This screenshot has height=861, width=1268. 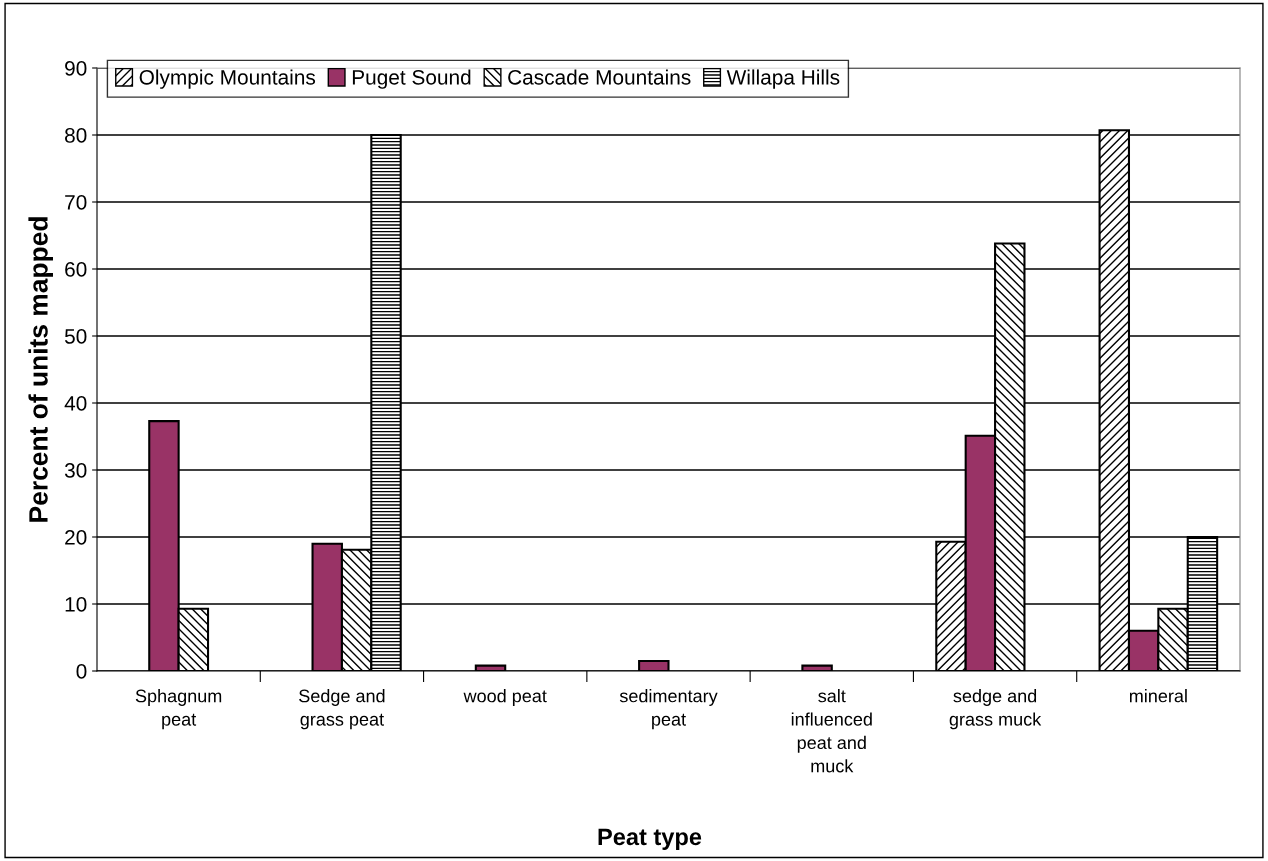 I want to click on y-axis-title: Percent of units mapped, so click(x=40, y=369).